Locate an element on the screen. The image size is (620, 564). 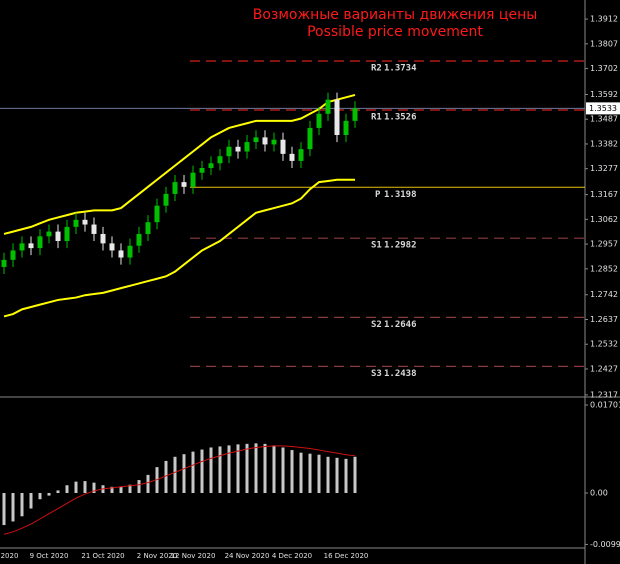
y-tick-label: 1.3167 is located at coordinates (604, 194).